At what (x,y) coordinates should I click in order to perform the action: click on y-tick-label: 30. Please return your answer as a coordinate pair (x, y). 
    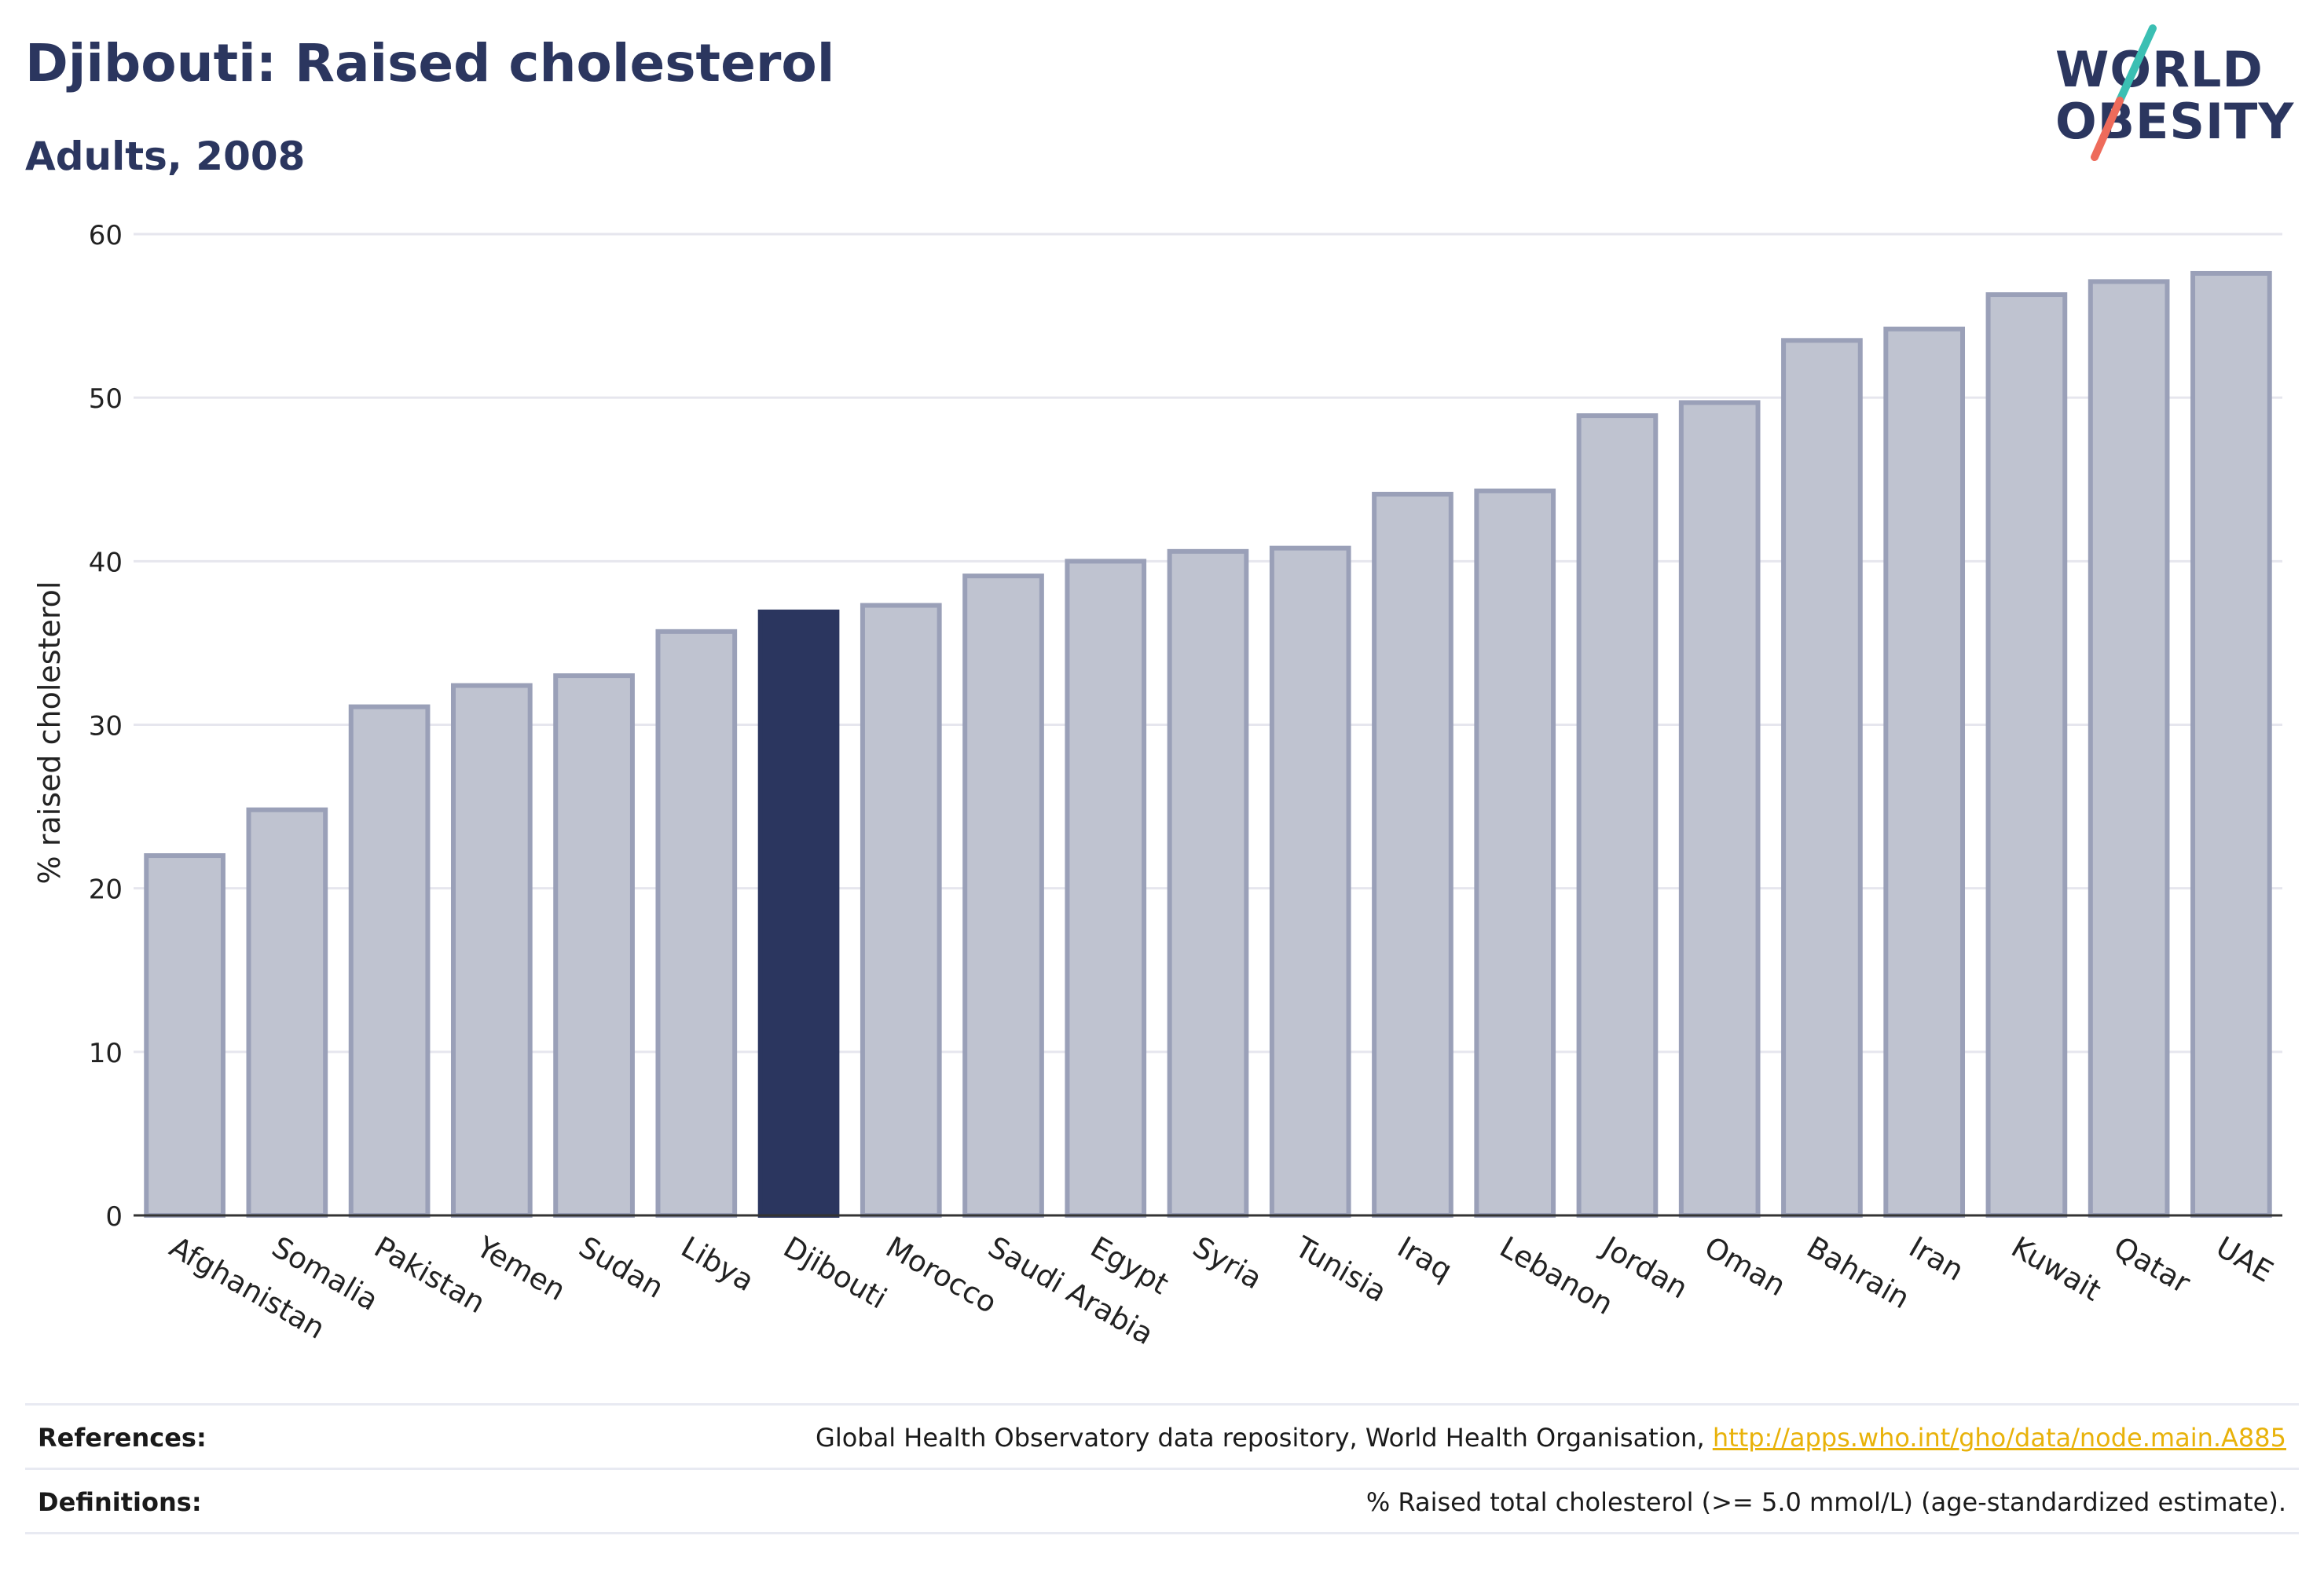
    Looking at the image, I should click on (106, 726).